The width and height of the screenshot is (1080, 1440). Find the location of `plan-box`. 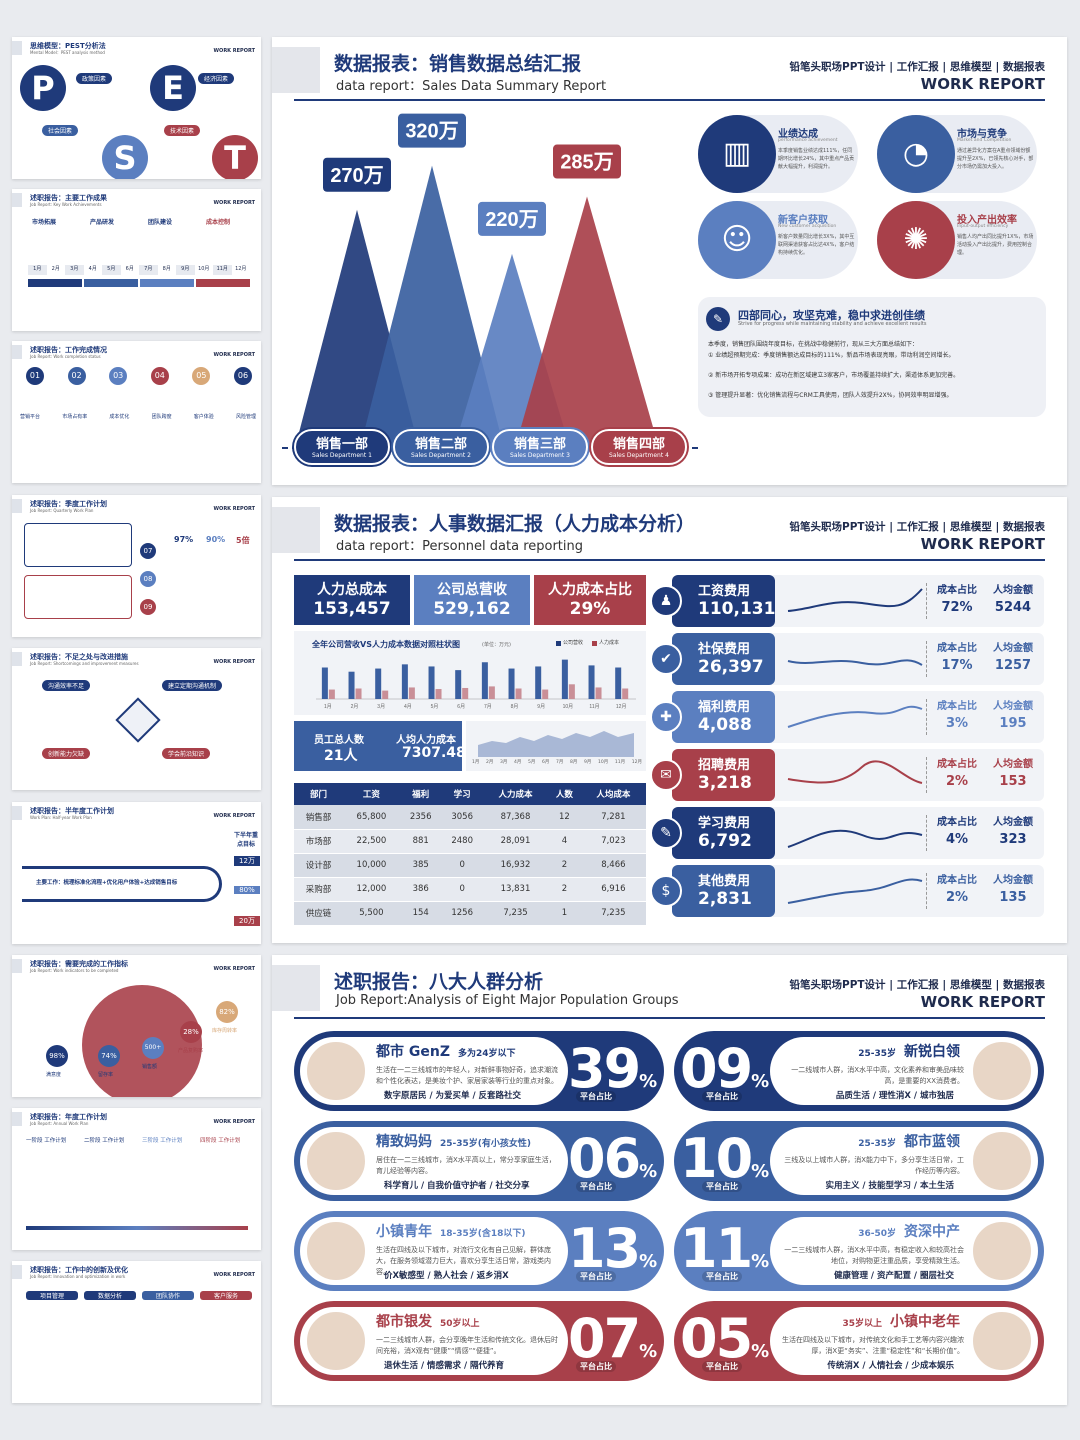

plan-box is located at coordinates (78, 545).